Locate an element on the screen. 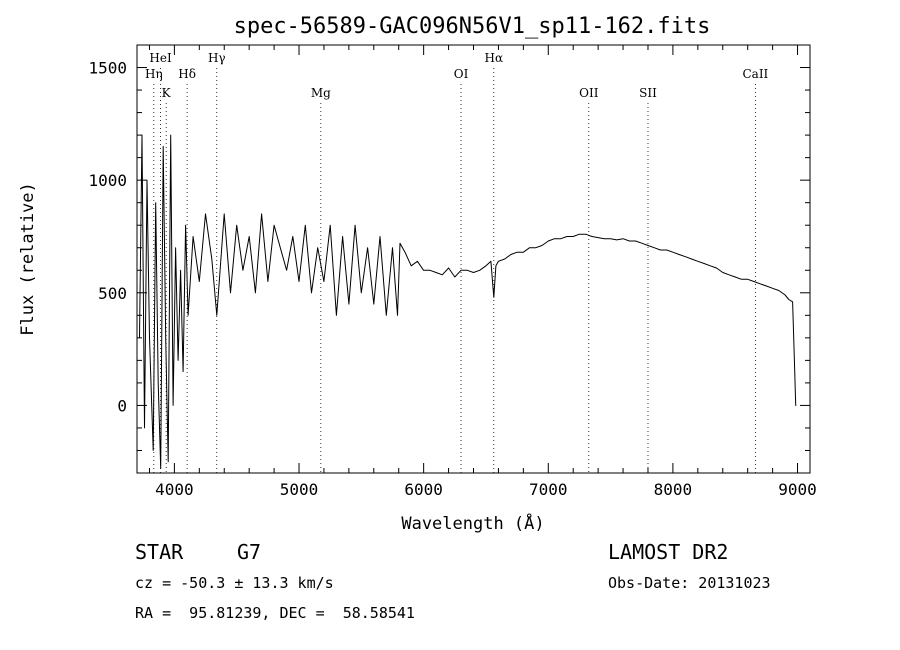 The image size is (900, 650). x-tick-label: 4000 is located at coordinates (174, 489).